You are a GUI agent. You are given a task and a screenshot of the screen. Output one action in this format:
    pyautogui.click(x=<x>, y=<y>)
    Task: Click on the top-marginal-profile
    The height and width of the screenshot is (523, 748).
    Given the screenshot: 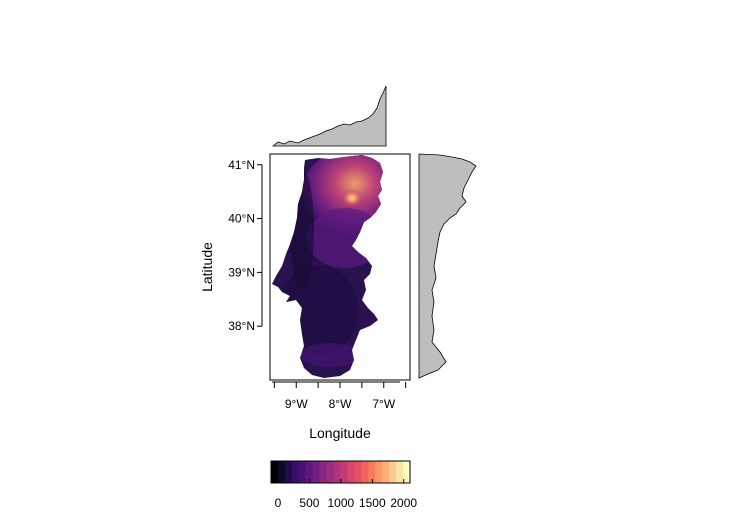 What is the action you would take?
    pyautogui.click(x=329, y=116)
    